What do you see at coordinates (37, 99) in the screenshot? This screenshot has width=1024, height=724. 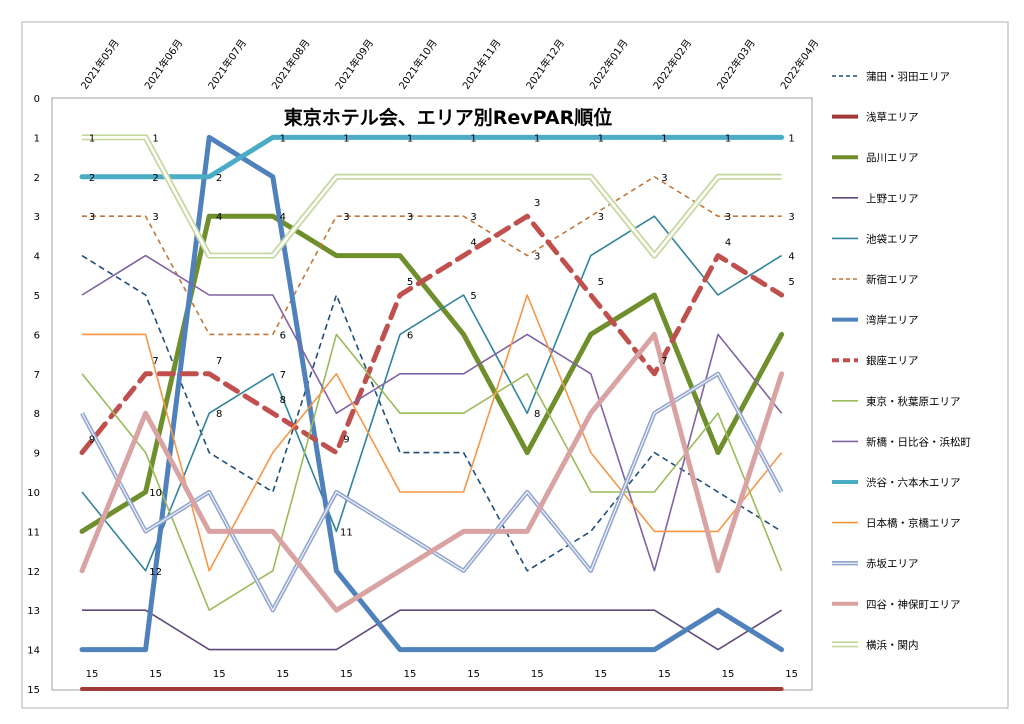 I see `y-tick-label: 0` at bounding box center [37, 99].